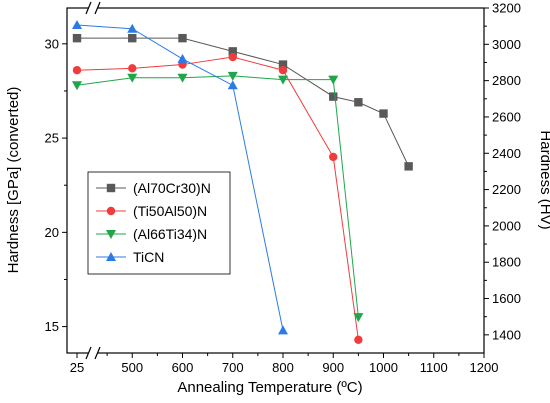 The width and height of the screenshot is (550, 403). What do you see at coordinates (506, 298) in the screenshot?
I see `y-right-tick-label: 1600` at bounding box center [506, 298].